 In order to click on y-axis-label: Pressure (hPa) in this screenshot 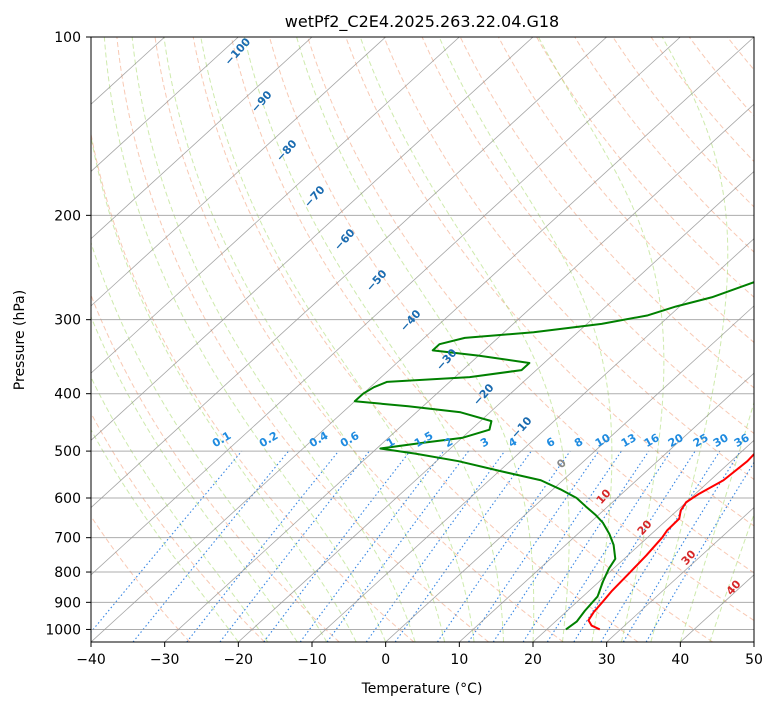, I will do `click(20, 340)`.